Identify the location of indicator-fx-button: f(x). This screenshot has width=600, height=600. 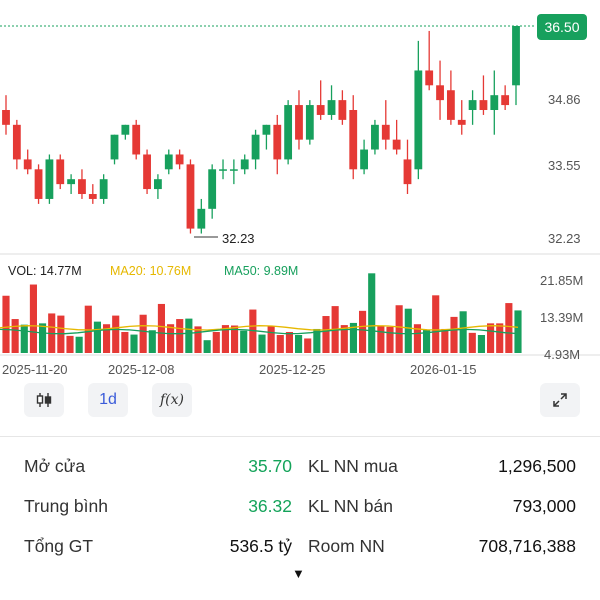
(172, 400).